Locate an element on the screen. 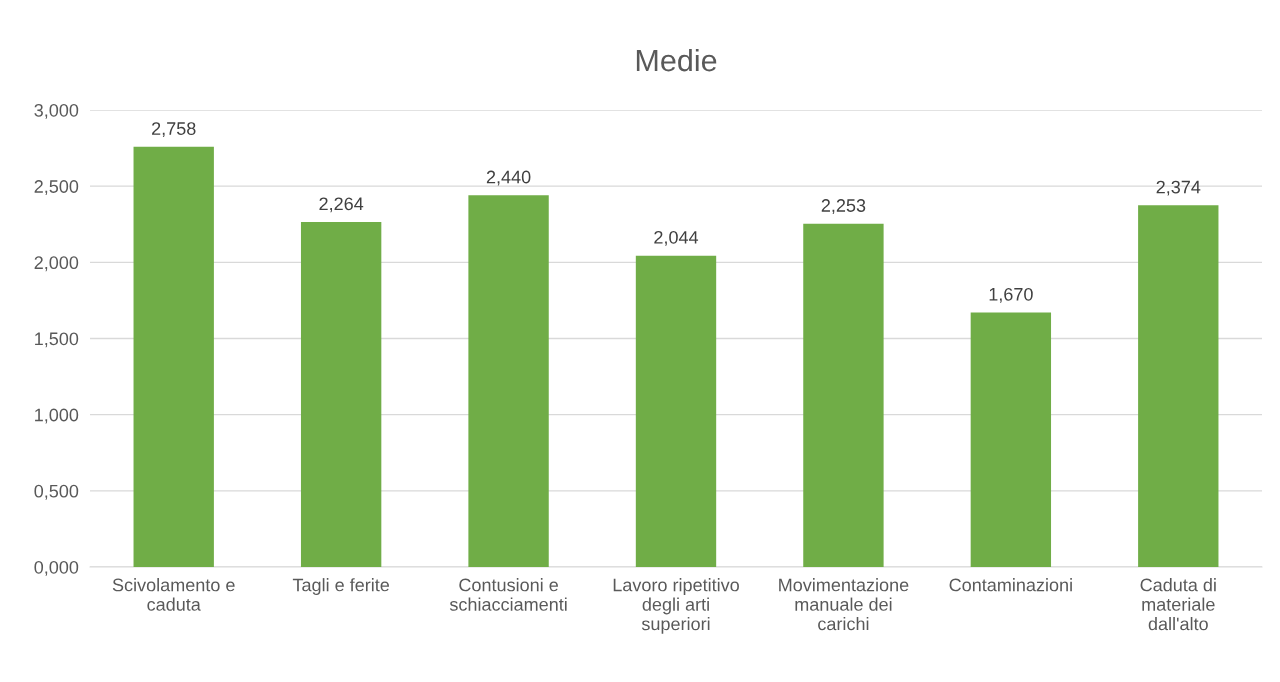  data-label: 2,253 is located at coordinates (843, 207).